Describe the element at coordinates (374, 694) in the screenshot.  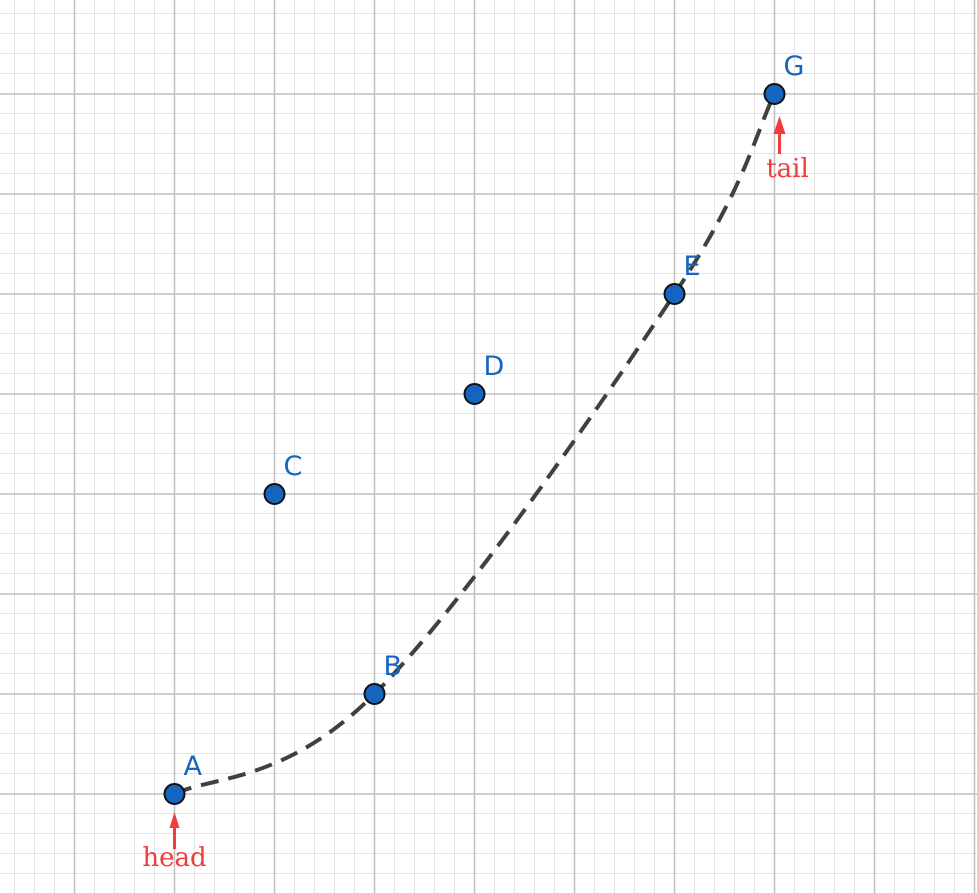
I see `point-b` at that location.